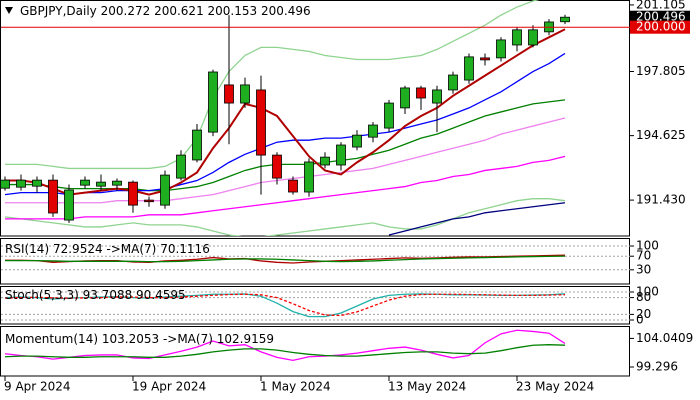  Describe the element at coordinates (37, 387) in the screenshot. I see `x-tick-label: 9 Apr 2024` at that location.